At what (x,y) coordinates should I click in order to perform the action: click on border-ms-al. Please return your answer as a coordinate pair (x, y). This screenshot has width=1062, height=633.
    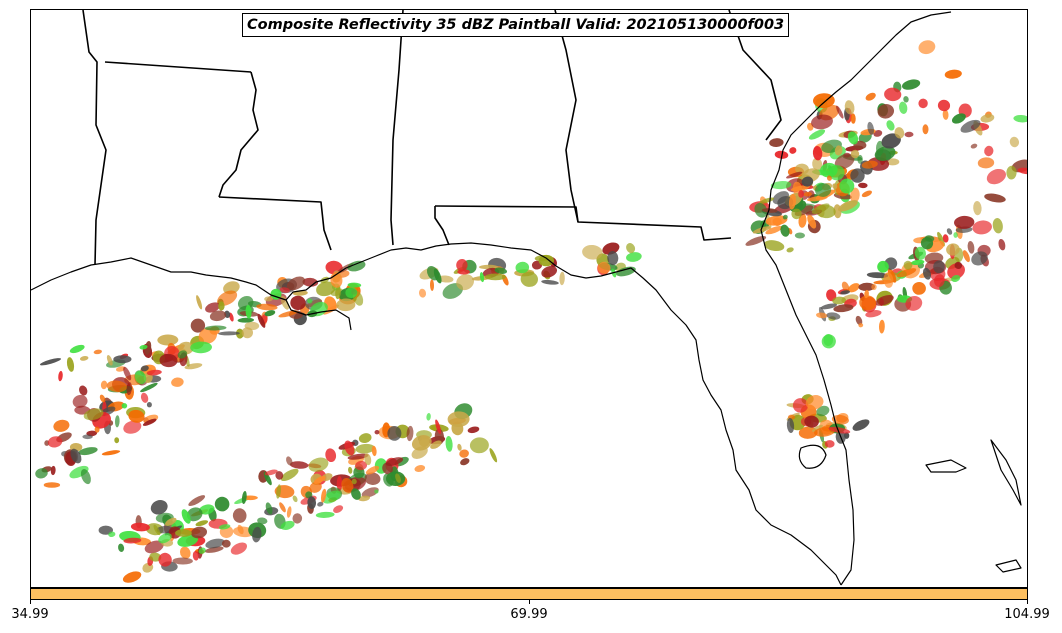
    Looking at the image, I should click on (397, 128).